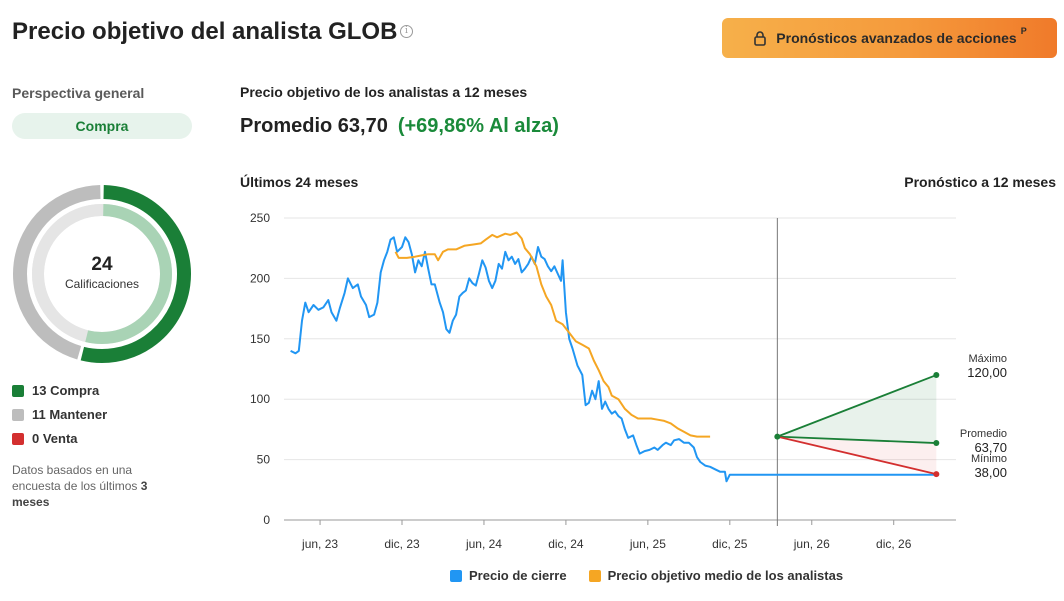 The width and height of the screenshot is (1064, 601). Describe the element at coordinates (402, 544) in the screenshot. I see `x-tick-label: dic, 23` at that location.